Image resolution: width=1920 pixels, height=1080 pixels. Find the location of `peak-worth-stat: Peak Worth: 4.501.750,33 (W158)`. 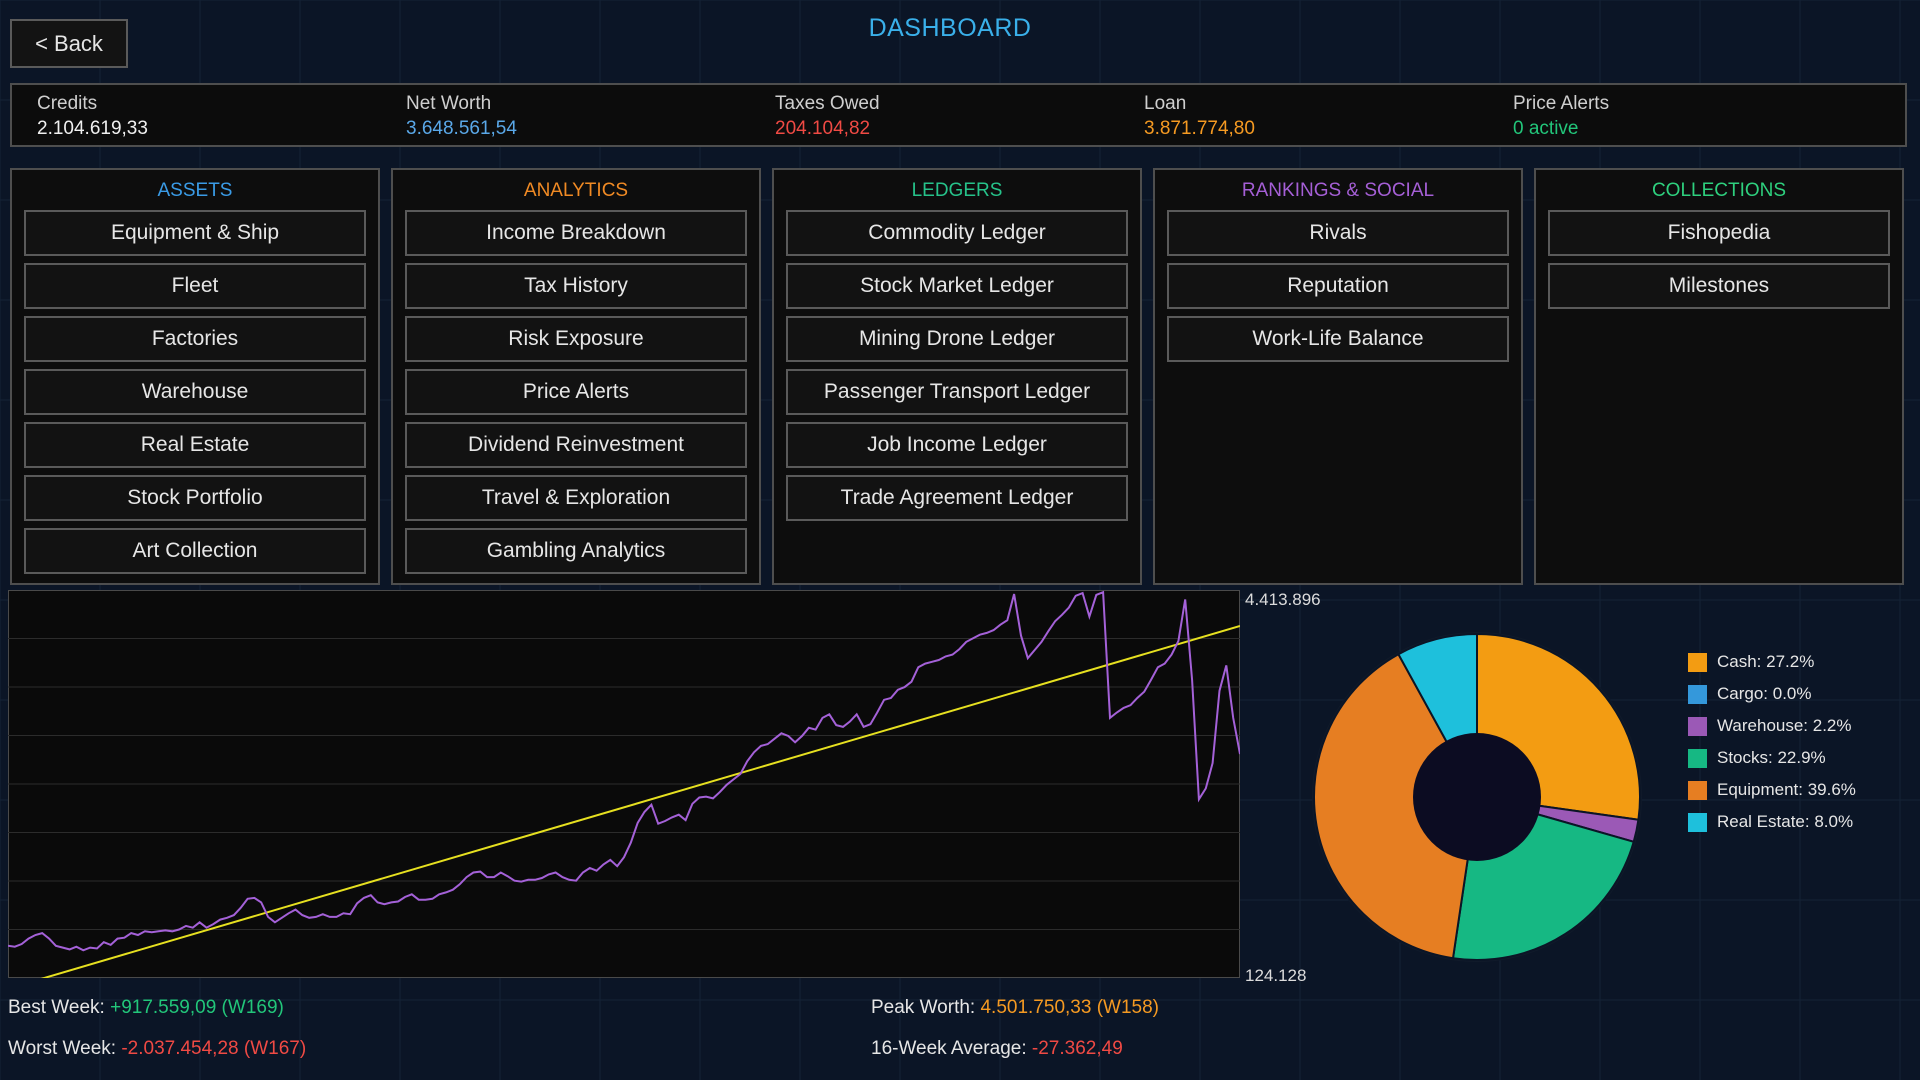

peak-worth-stat: Peak Worth: 4.501.750,33 (W158) is located at coordinates (1015, 1008).